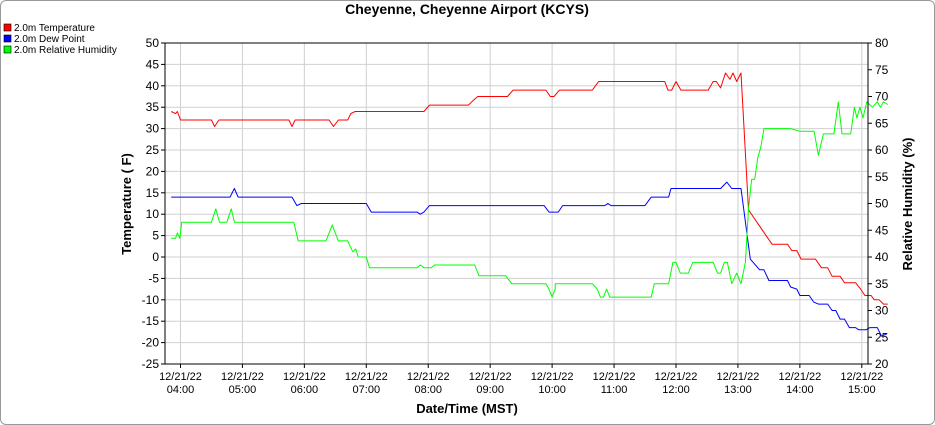 The image size is (935, 425). Describe the element at coordinates (676, 390) in the screenshot. I see `x-tick-time: 12:00` at that location.